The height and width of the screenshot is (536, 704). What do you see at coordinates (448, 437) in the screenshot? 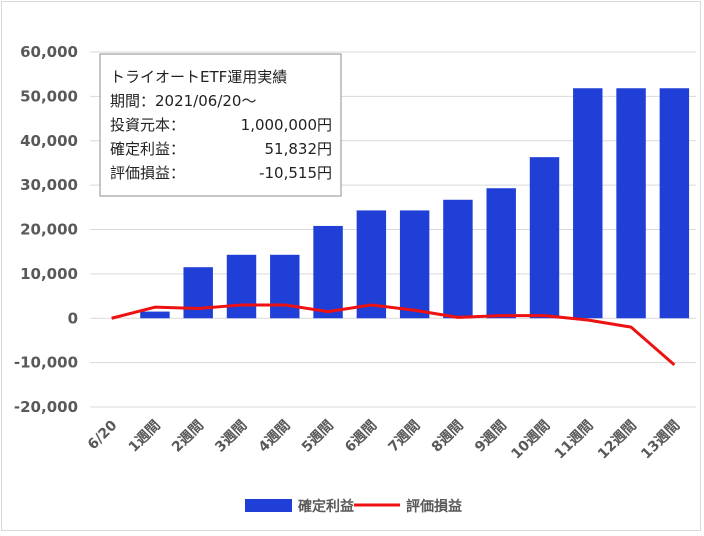
I see `x-tick-label: 8週間` at bounding box center [448, 437].